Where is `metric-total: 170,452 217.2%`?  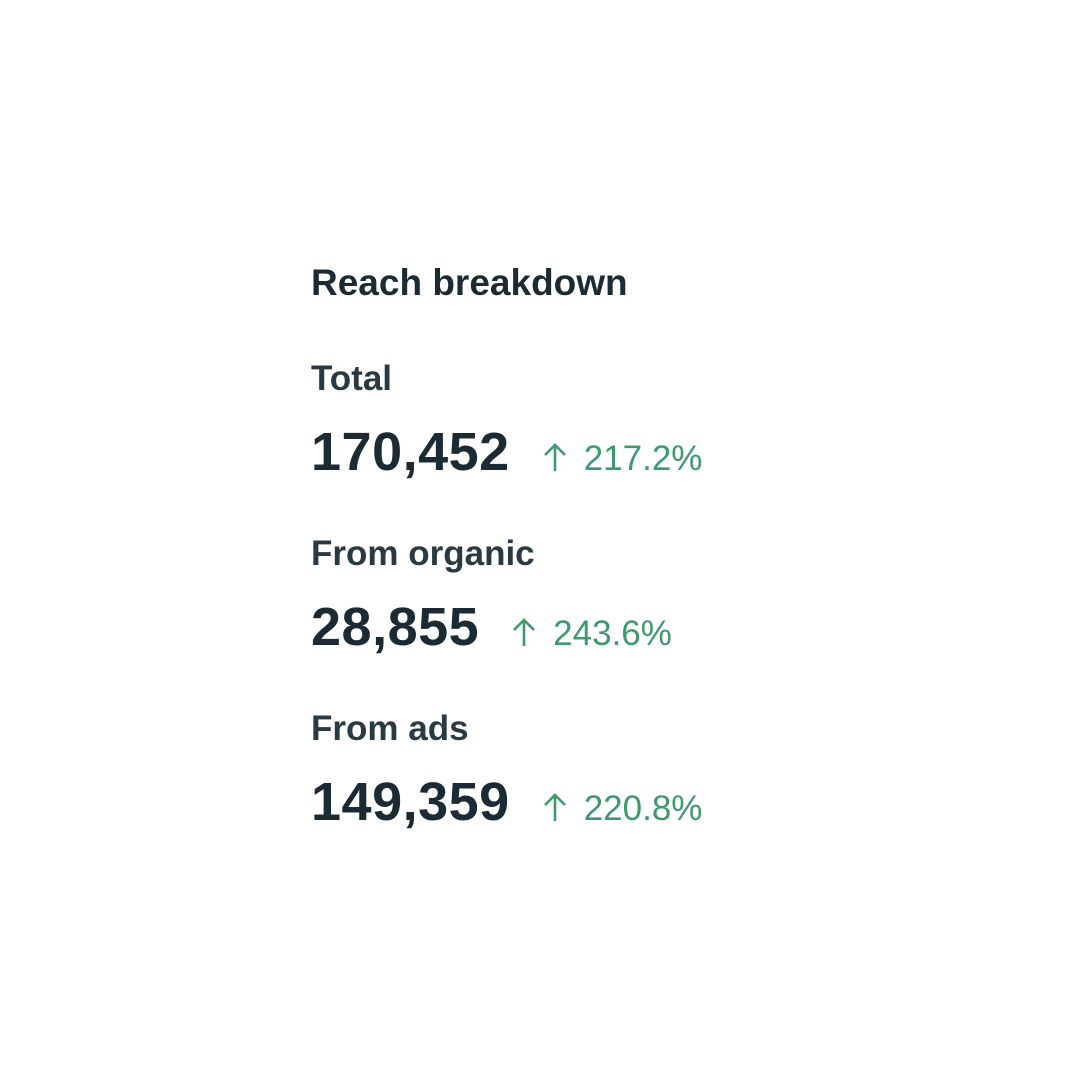 metric-total: 170,452 217.2% is located at coordinates (506, 452).